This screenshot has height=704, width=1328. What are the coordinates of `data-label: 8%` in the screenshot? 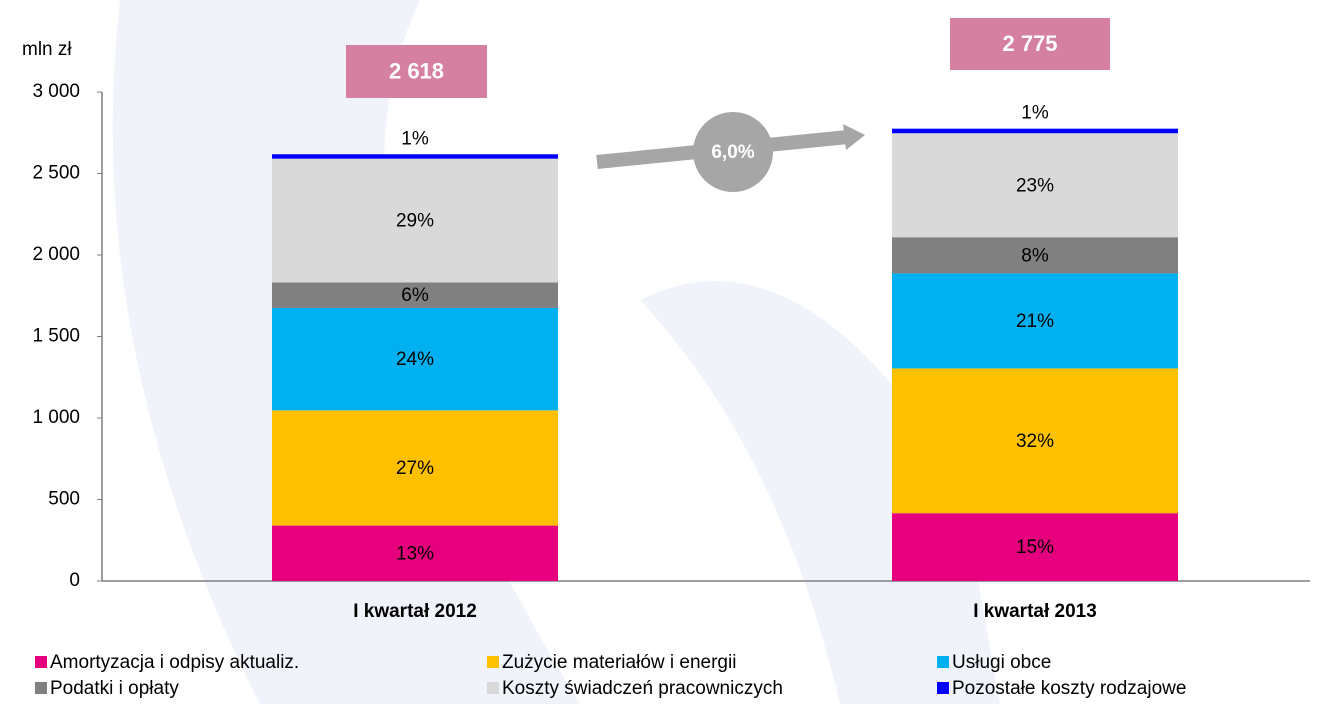 It's located at (1035, 255).